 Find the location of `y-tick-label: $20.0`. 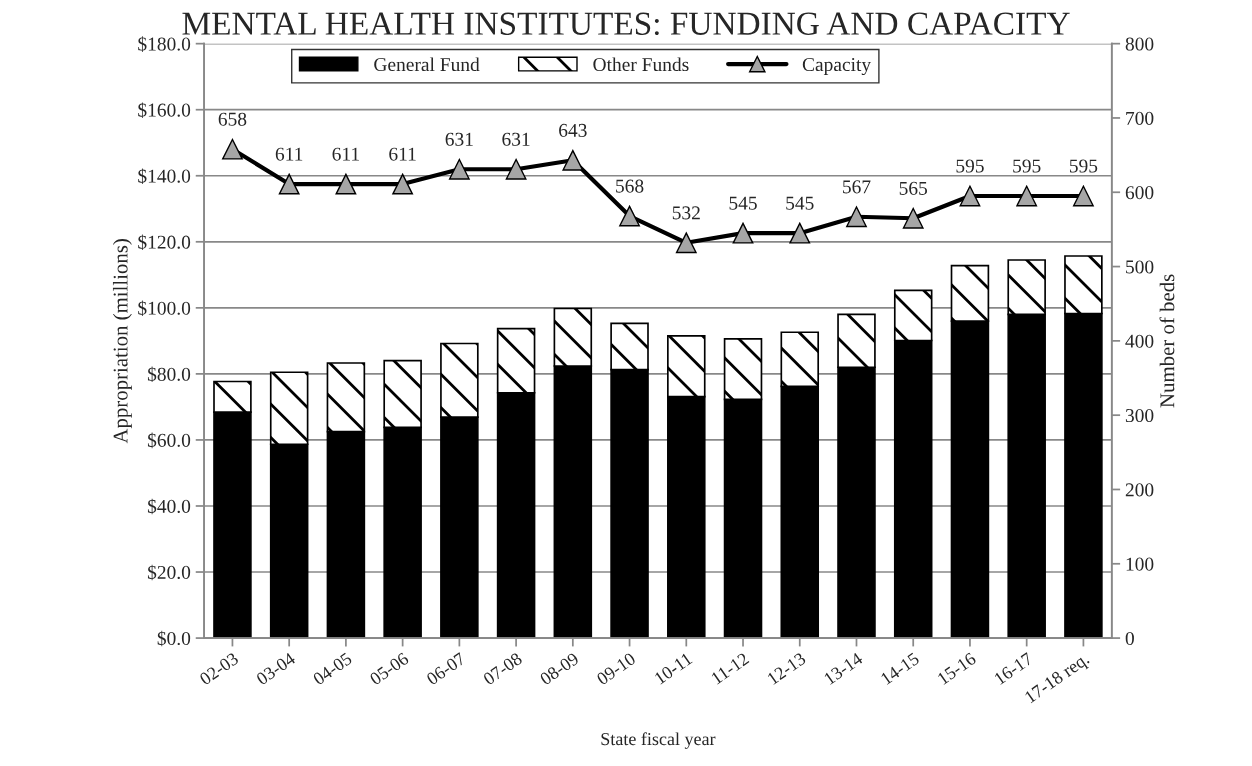

y-tick-label: $20.0 is located at coordinates (169, 572).